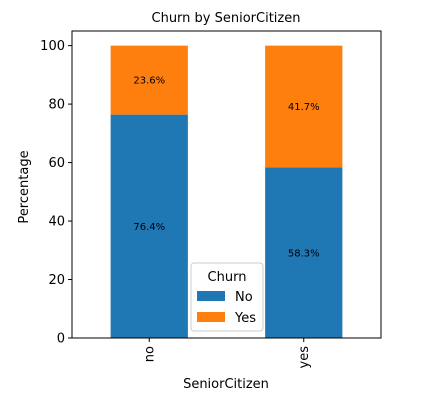 The image size is (435, 403). I want to click on y-axis: 0 20 40 60 80 100, so click(56, 193).